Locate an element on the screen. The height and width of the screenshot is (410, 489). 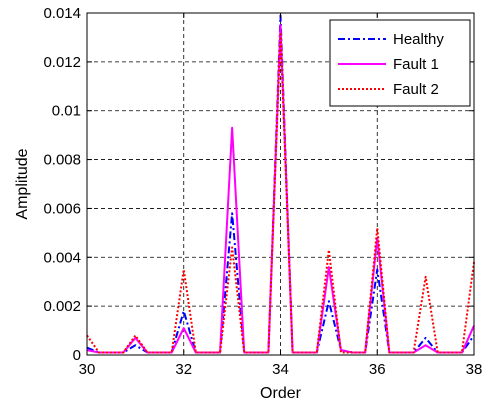
legend: Healthy Fault 1 Fault 2 is located at coordinates (400, 63).